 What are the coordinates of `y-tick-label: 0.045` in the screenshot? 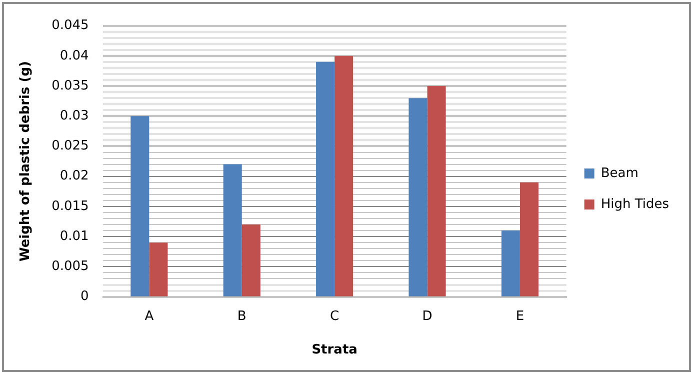 It's located at (70, 26).